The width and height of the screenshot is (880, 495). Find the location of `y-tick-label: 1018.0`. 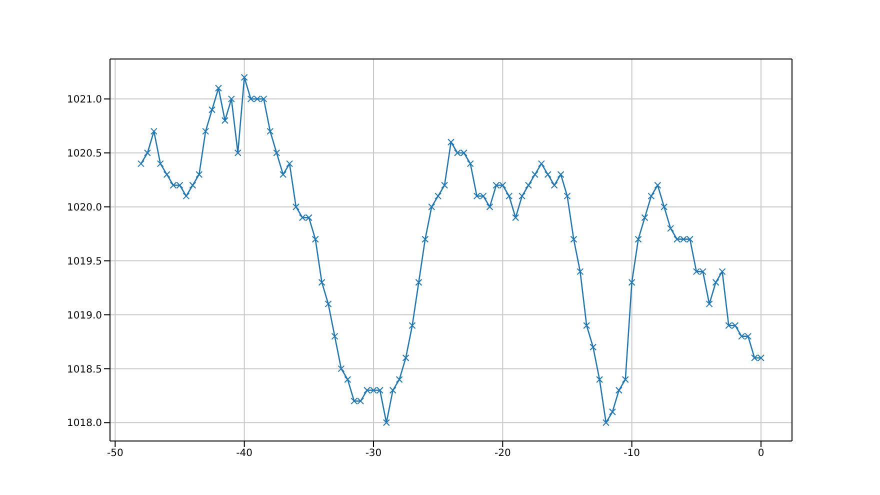

y-tick-label: 1018.0 is located at coordinates (84, 424).